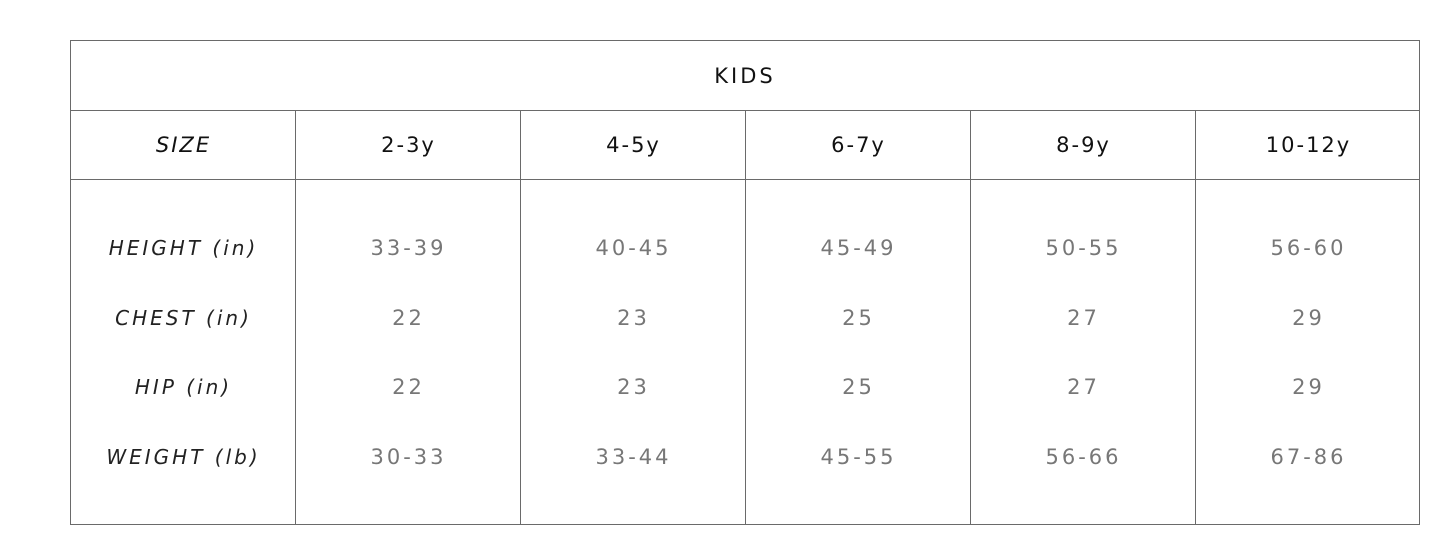  Describe the element at coordinates (183, 387) in the screenshot. I see `row-label: HIP (in)` at that location.